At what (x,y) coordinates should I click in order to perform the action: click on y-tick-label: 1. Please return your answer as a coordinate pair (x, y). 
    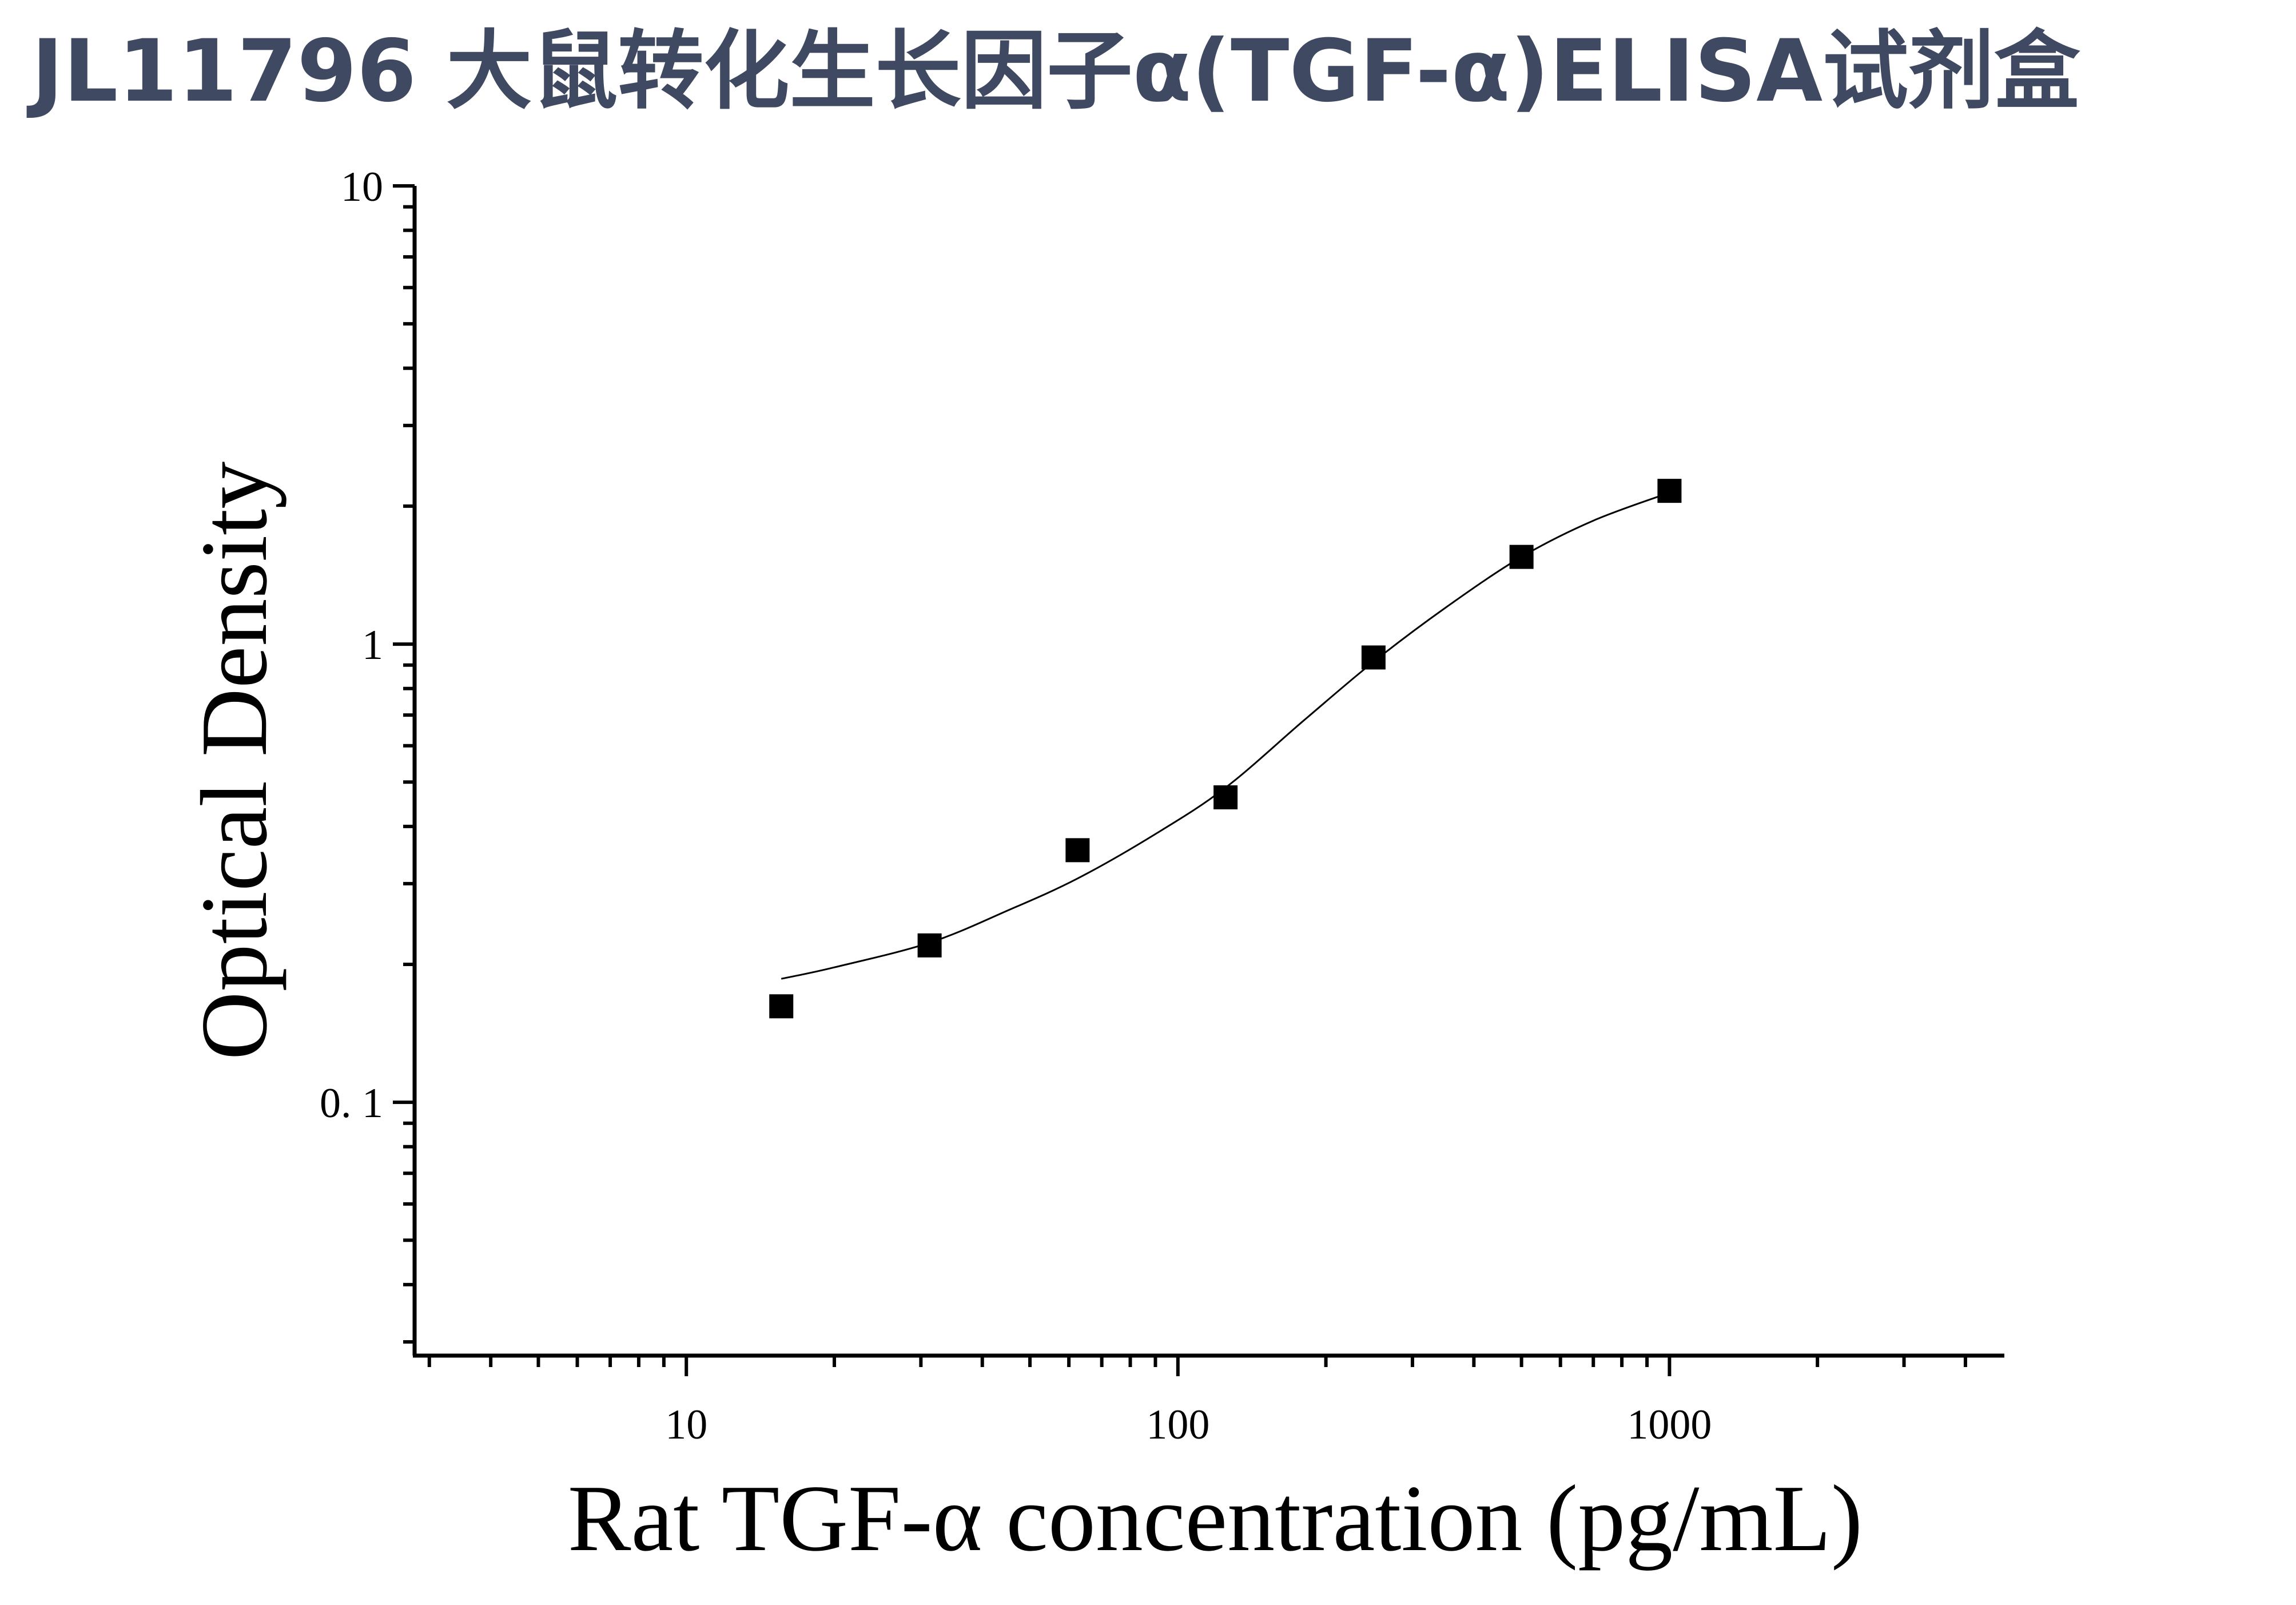
    Looking at the image, I should click on (373, 645).